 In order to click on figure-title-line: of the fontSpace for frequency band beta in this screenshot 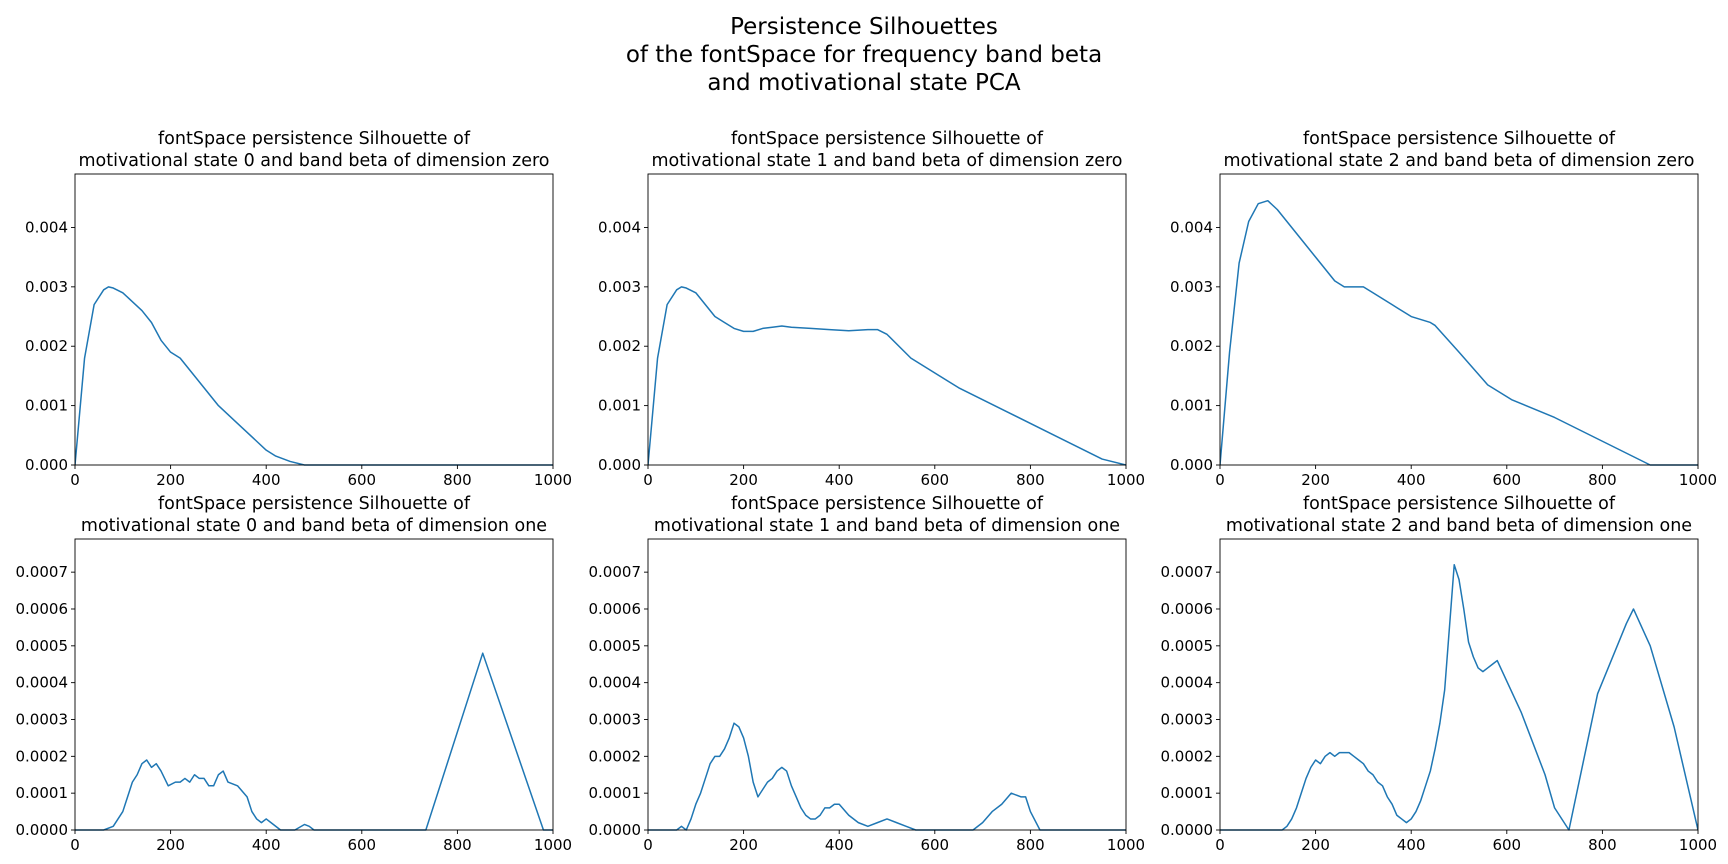, I will do `click(864, 55)`.